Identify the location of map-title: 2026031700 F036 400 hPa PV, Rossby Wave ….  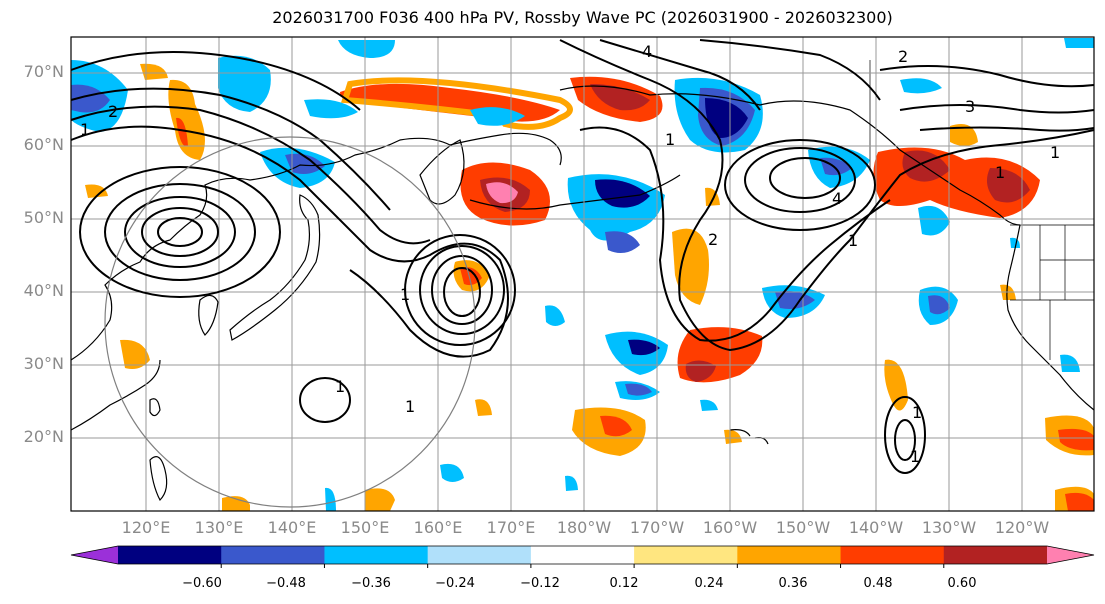
(582, 17).